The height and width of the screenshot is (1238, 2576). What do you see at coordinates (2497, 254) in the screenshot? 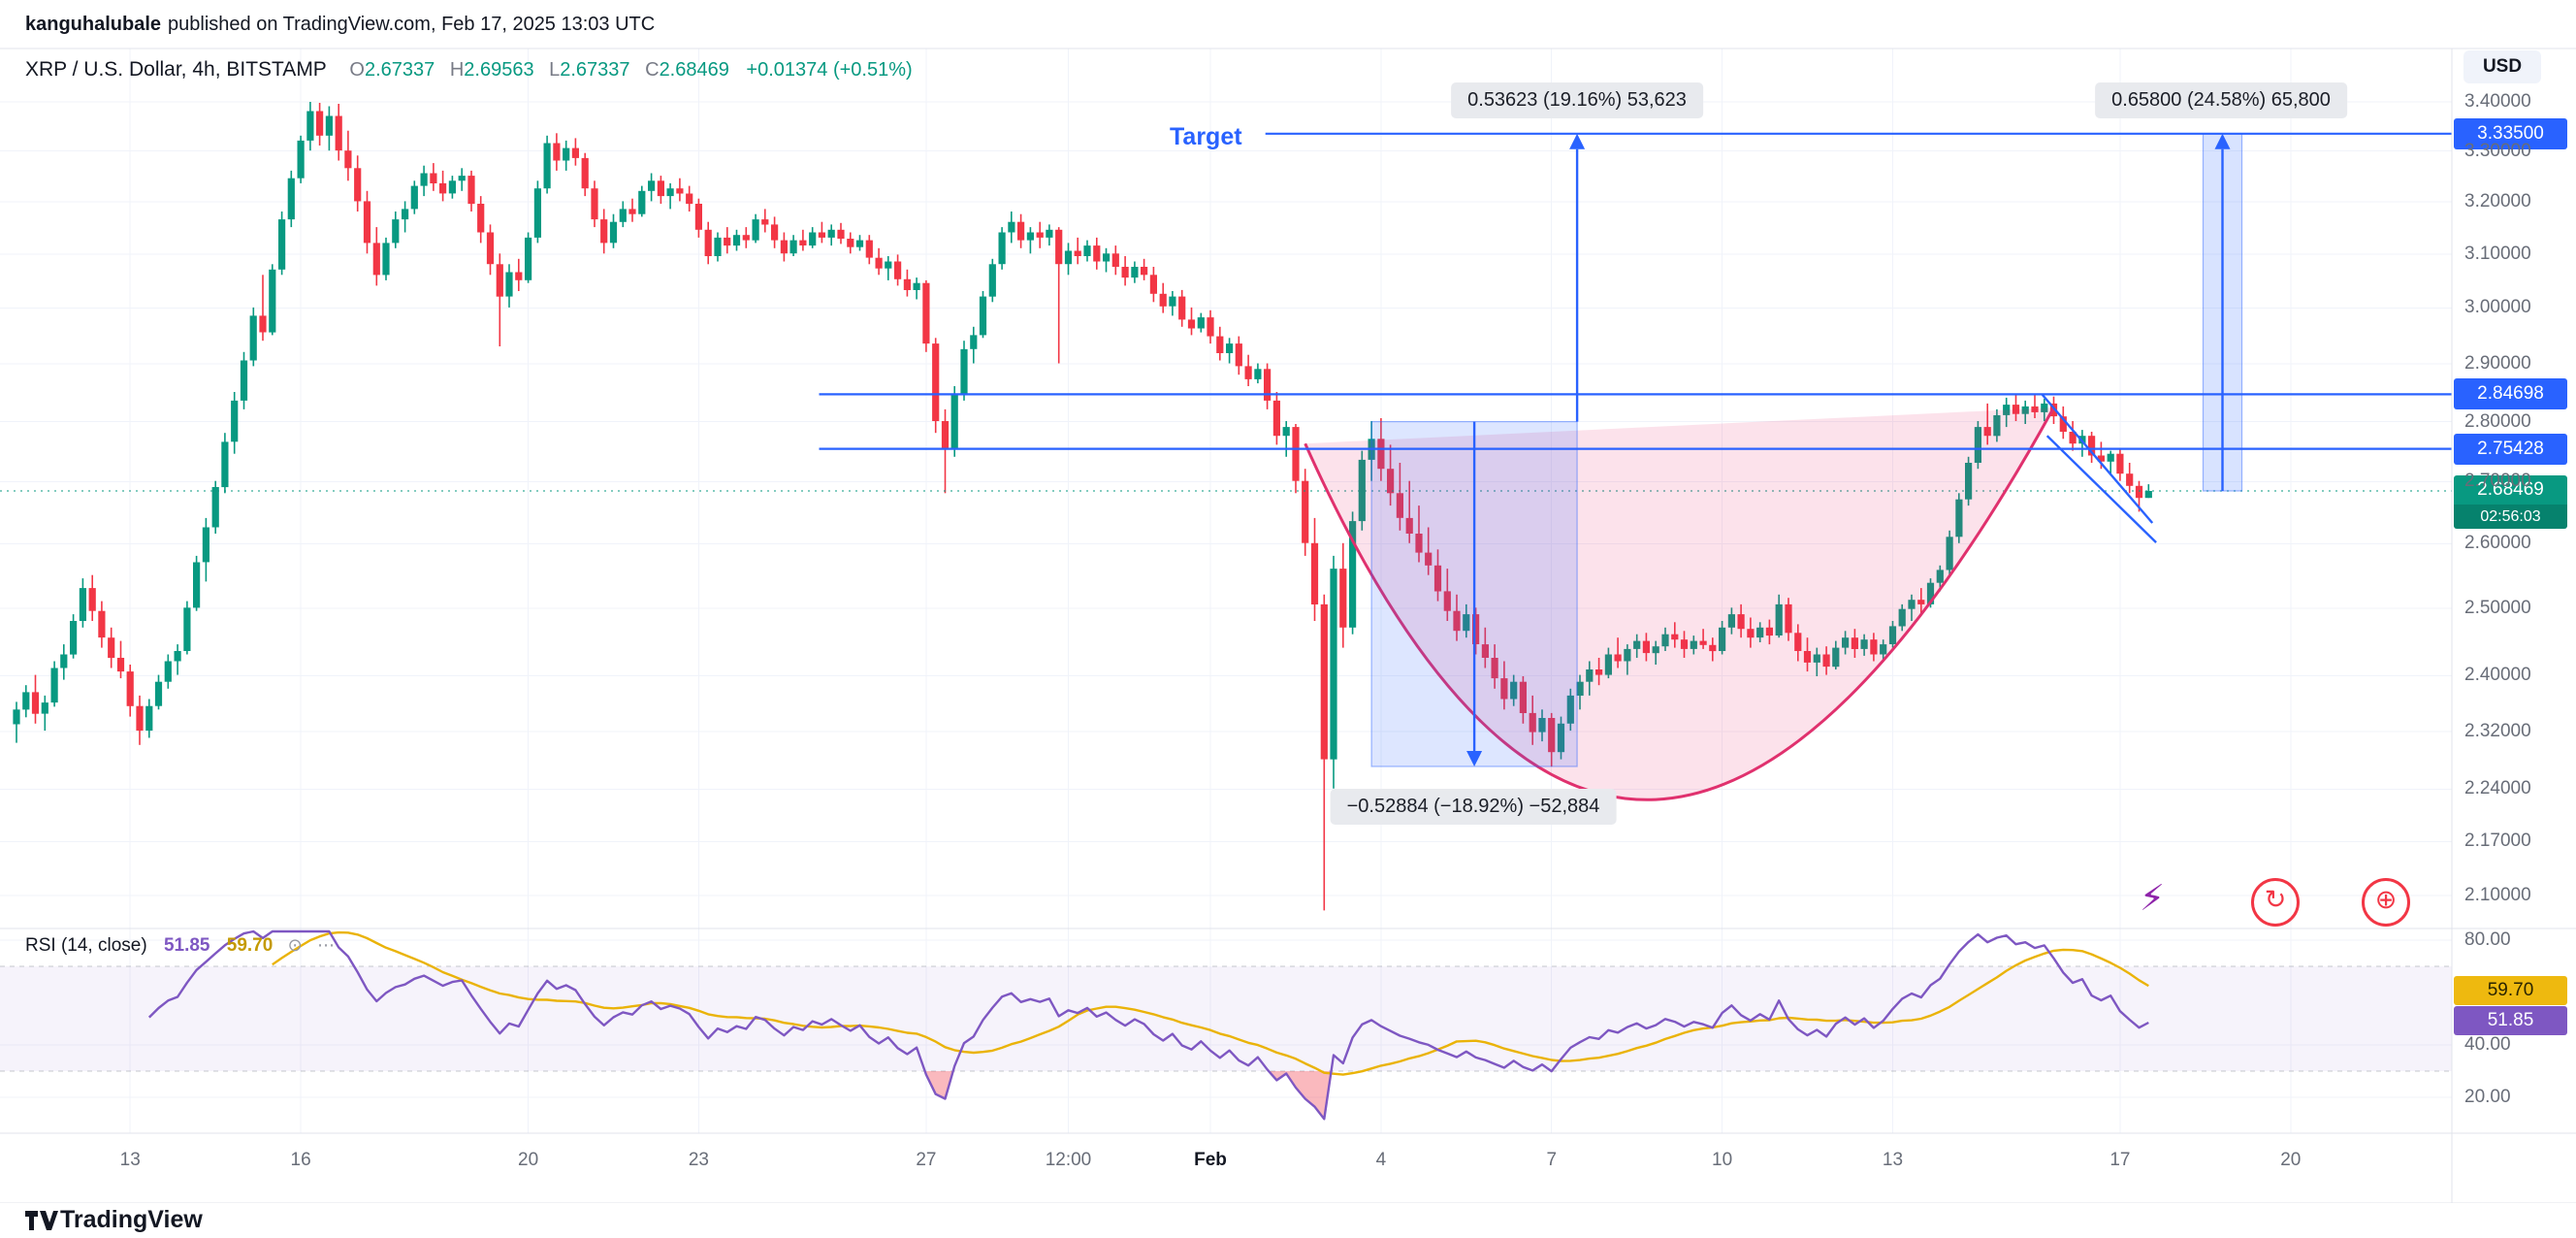
I see `price-tick-label: 3.10000` at bounding box center [2497, 254].